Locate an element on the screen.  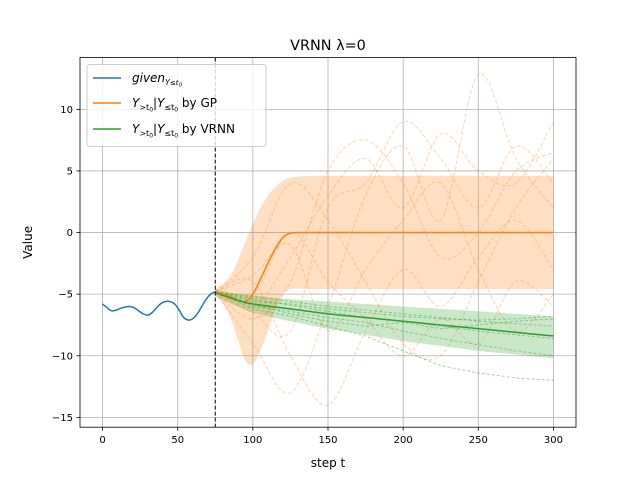
x-tick-label: 100 is located at coordinates (252, 440).